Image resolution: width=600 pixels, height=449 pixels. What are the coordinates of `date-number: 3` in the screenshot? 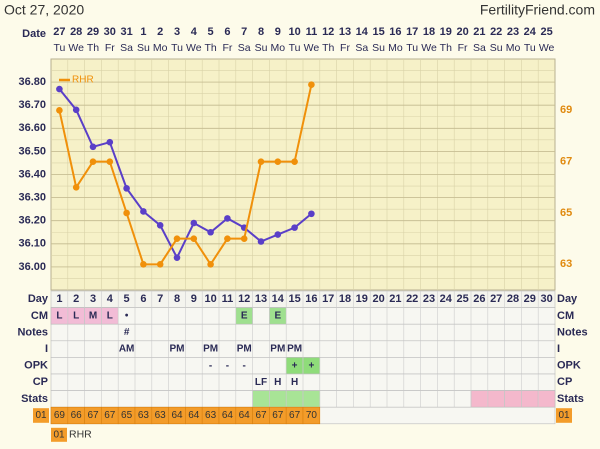 It's located at (177, 32).